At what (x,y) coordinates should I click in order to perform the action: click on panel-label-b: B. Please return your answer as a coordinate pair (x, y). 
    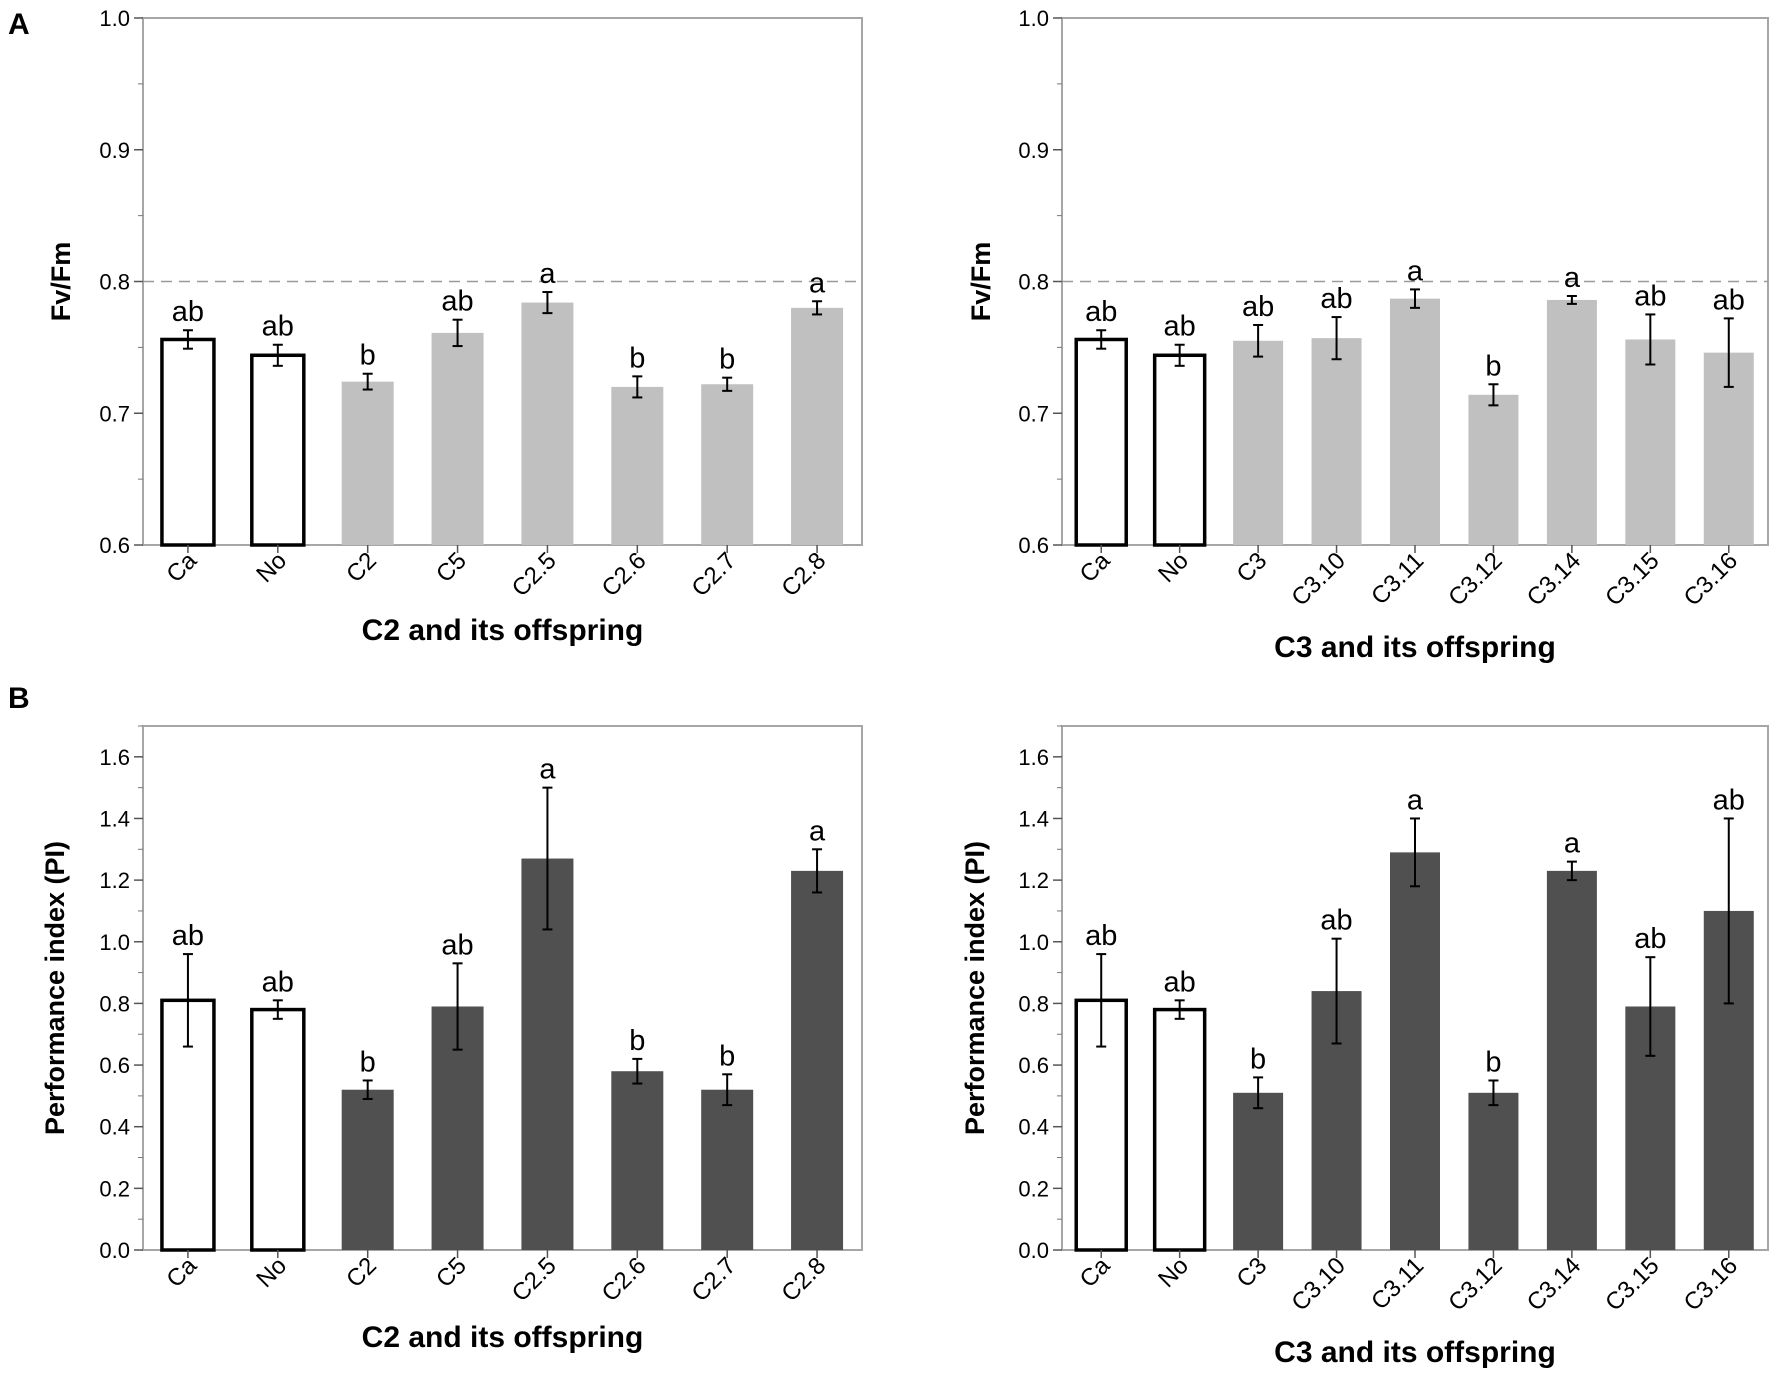
    Looking at the image, I should click on (19, 698).